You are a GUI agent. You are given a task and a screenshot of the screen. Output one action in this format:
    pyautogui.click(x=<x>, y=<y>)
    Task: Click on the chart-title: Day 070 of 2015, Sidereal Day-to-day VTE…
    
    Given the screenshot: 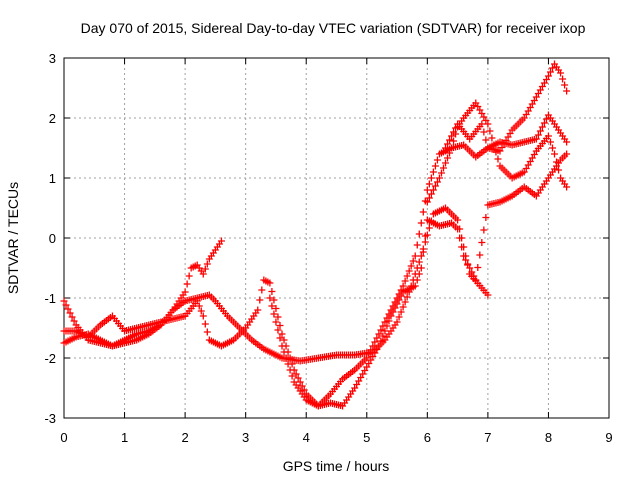 What is the action you would take?
    pyautogui.click(x=333, y=28)
    